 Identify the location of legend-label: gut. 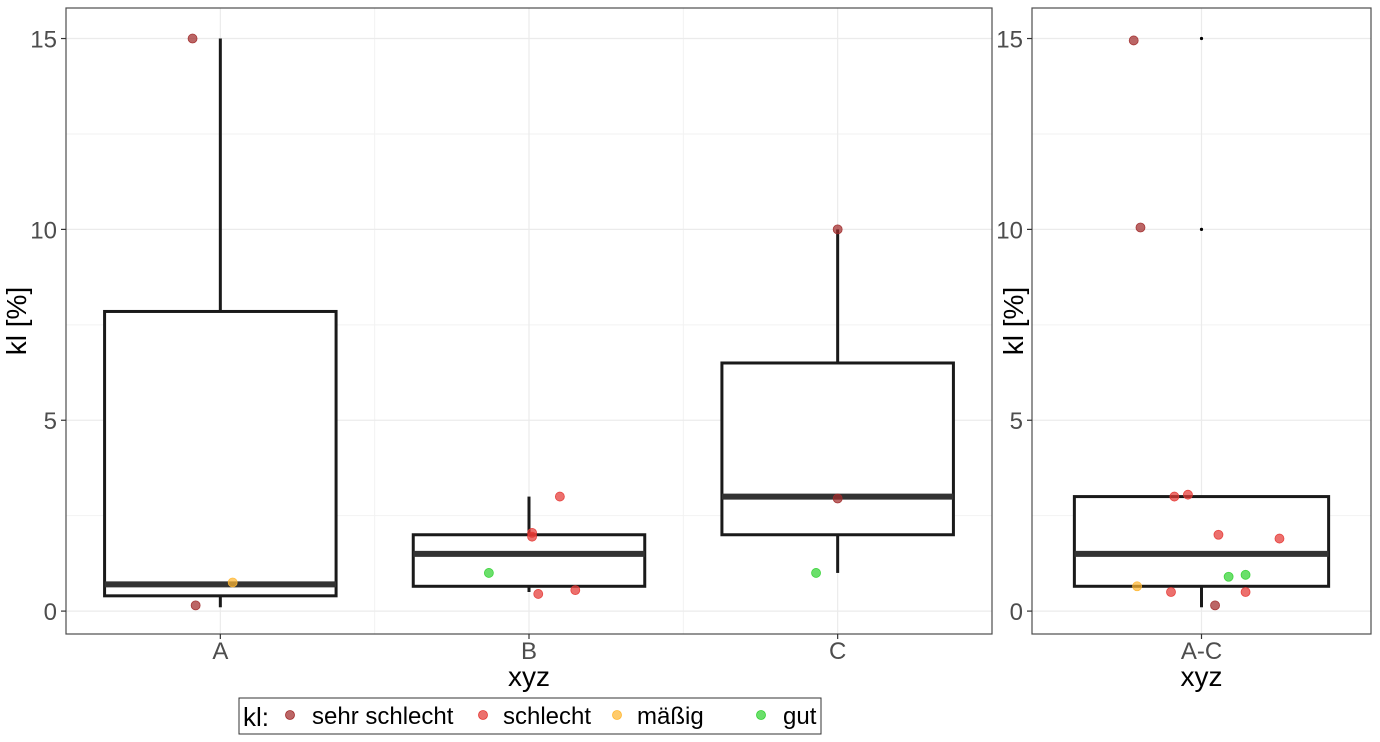
(800, 716).